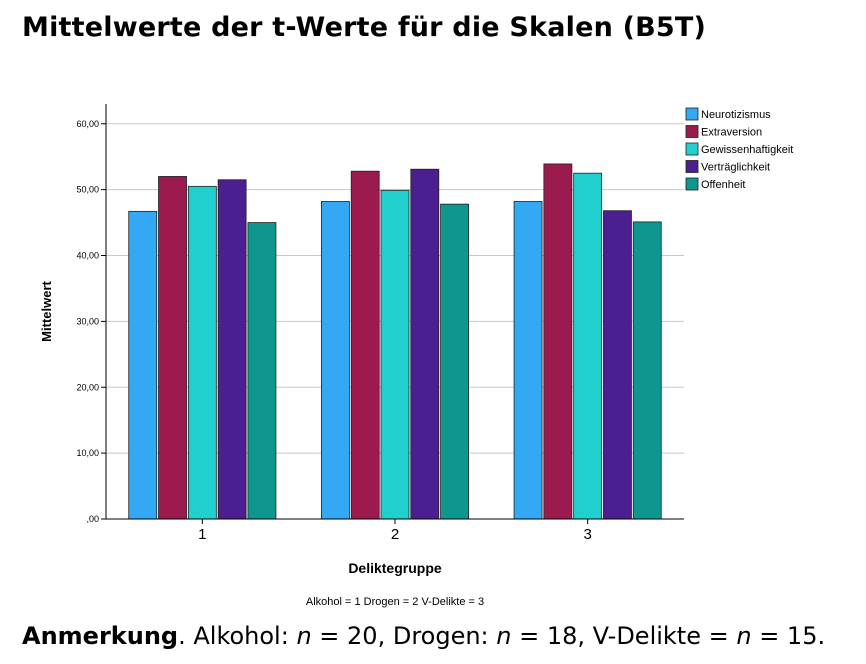 This screenshot has height=664, width=866. I want to click on x-axis-label: Deliktegruppe, so click(395, 568).